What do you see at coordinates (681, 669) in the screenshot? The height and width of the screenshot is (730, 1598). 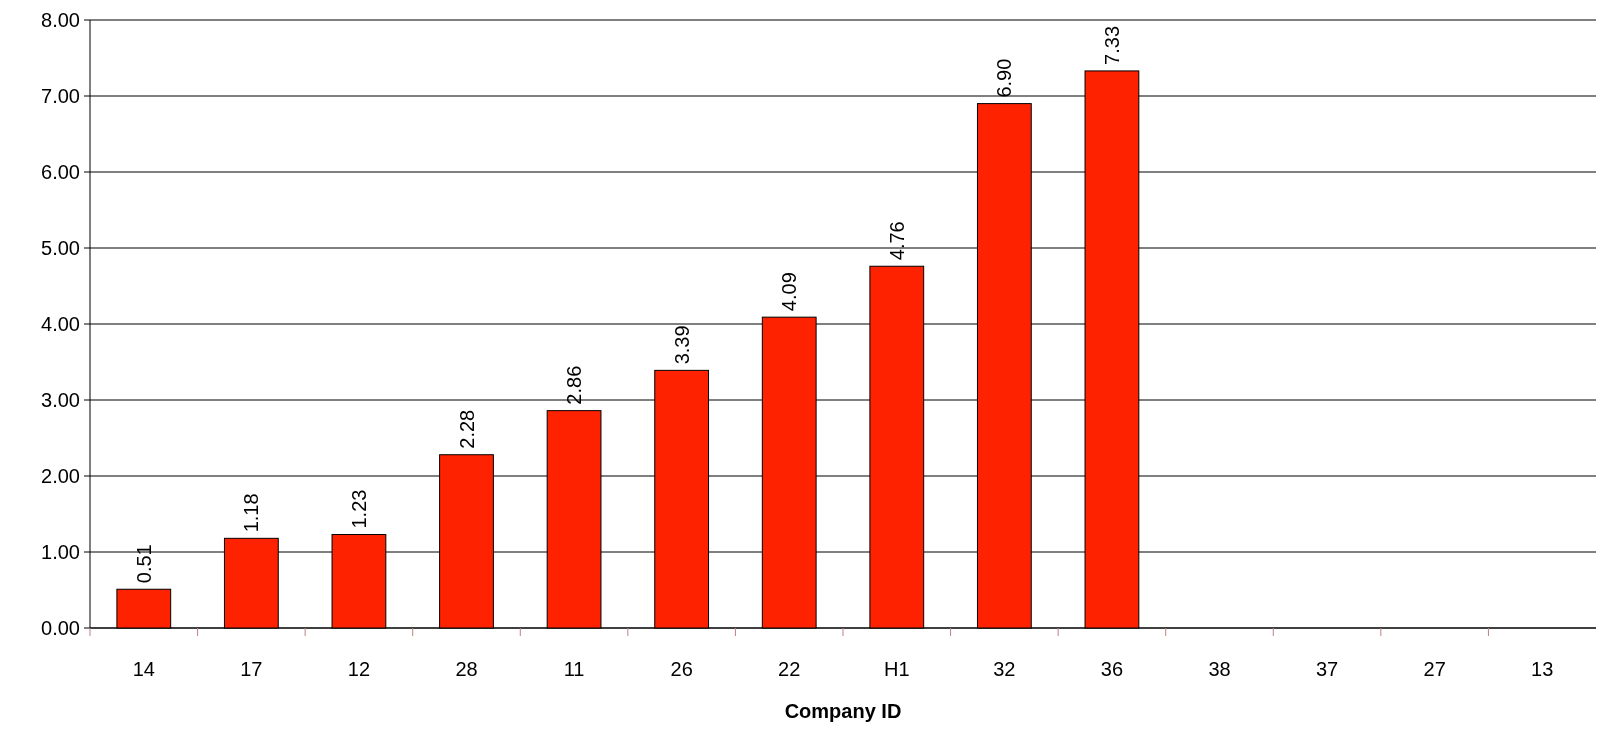 I see `x-tick-label: 26` at bounding box center [681, 669].